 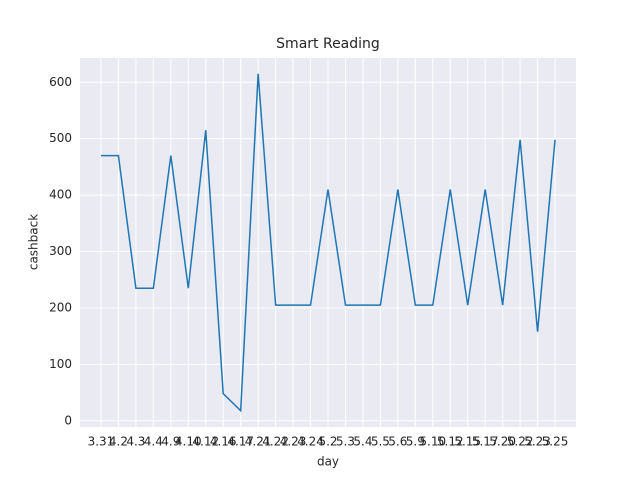 I want to click on x-tick-label: 5.3, so click(x=345, y=442).